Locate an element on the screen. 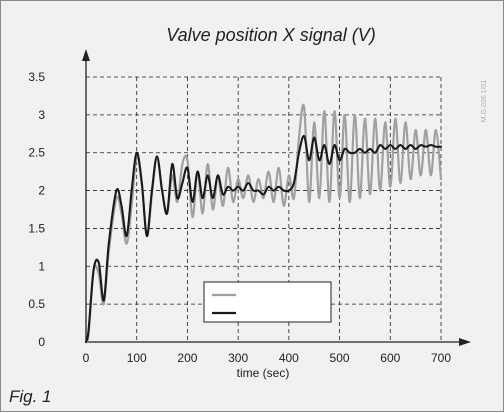 The image size is (504, 413). y-tick-label: 0 is located at coordinates (41, 342).